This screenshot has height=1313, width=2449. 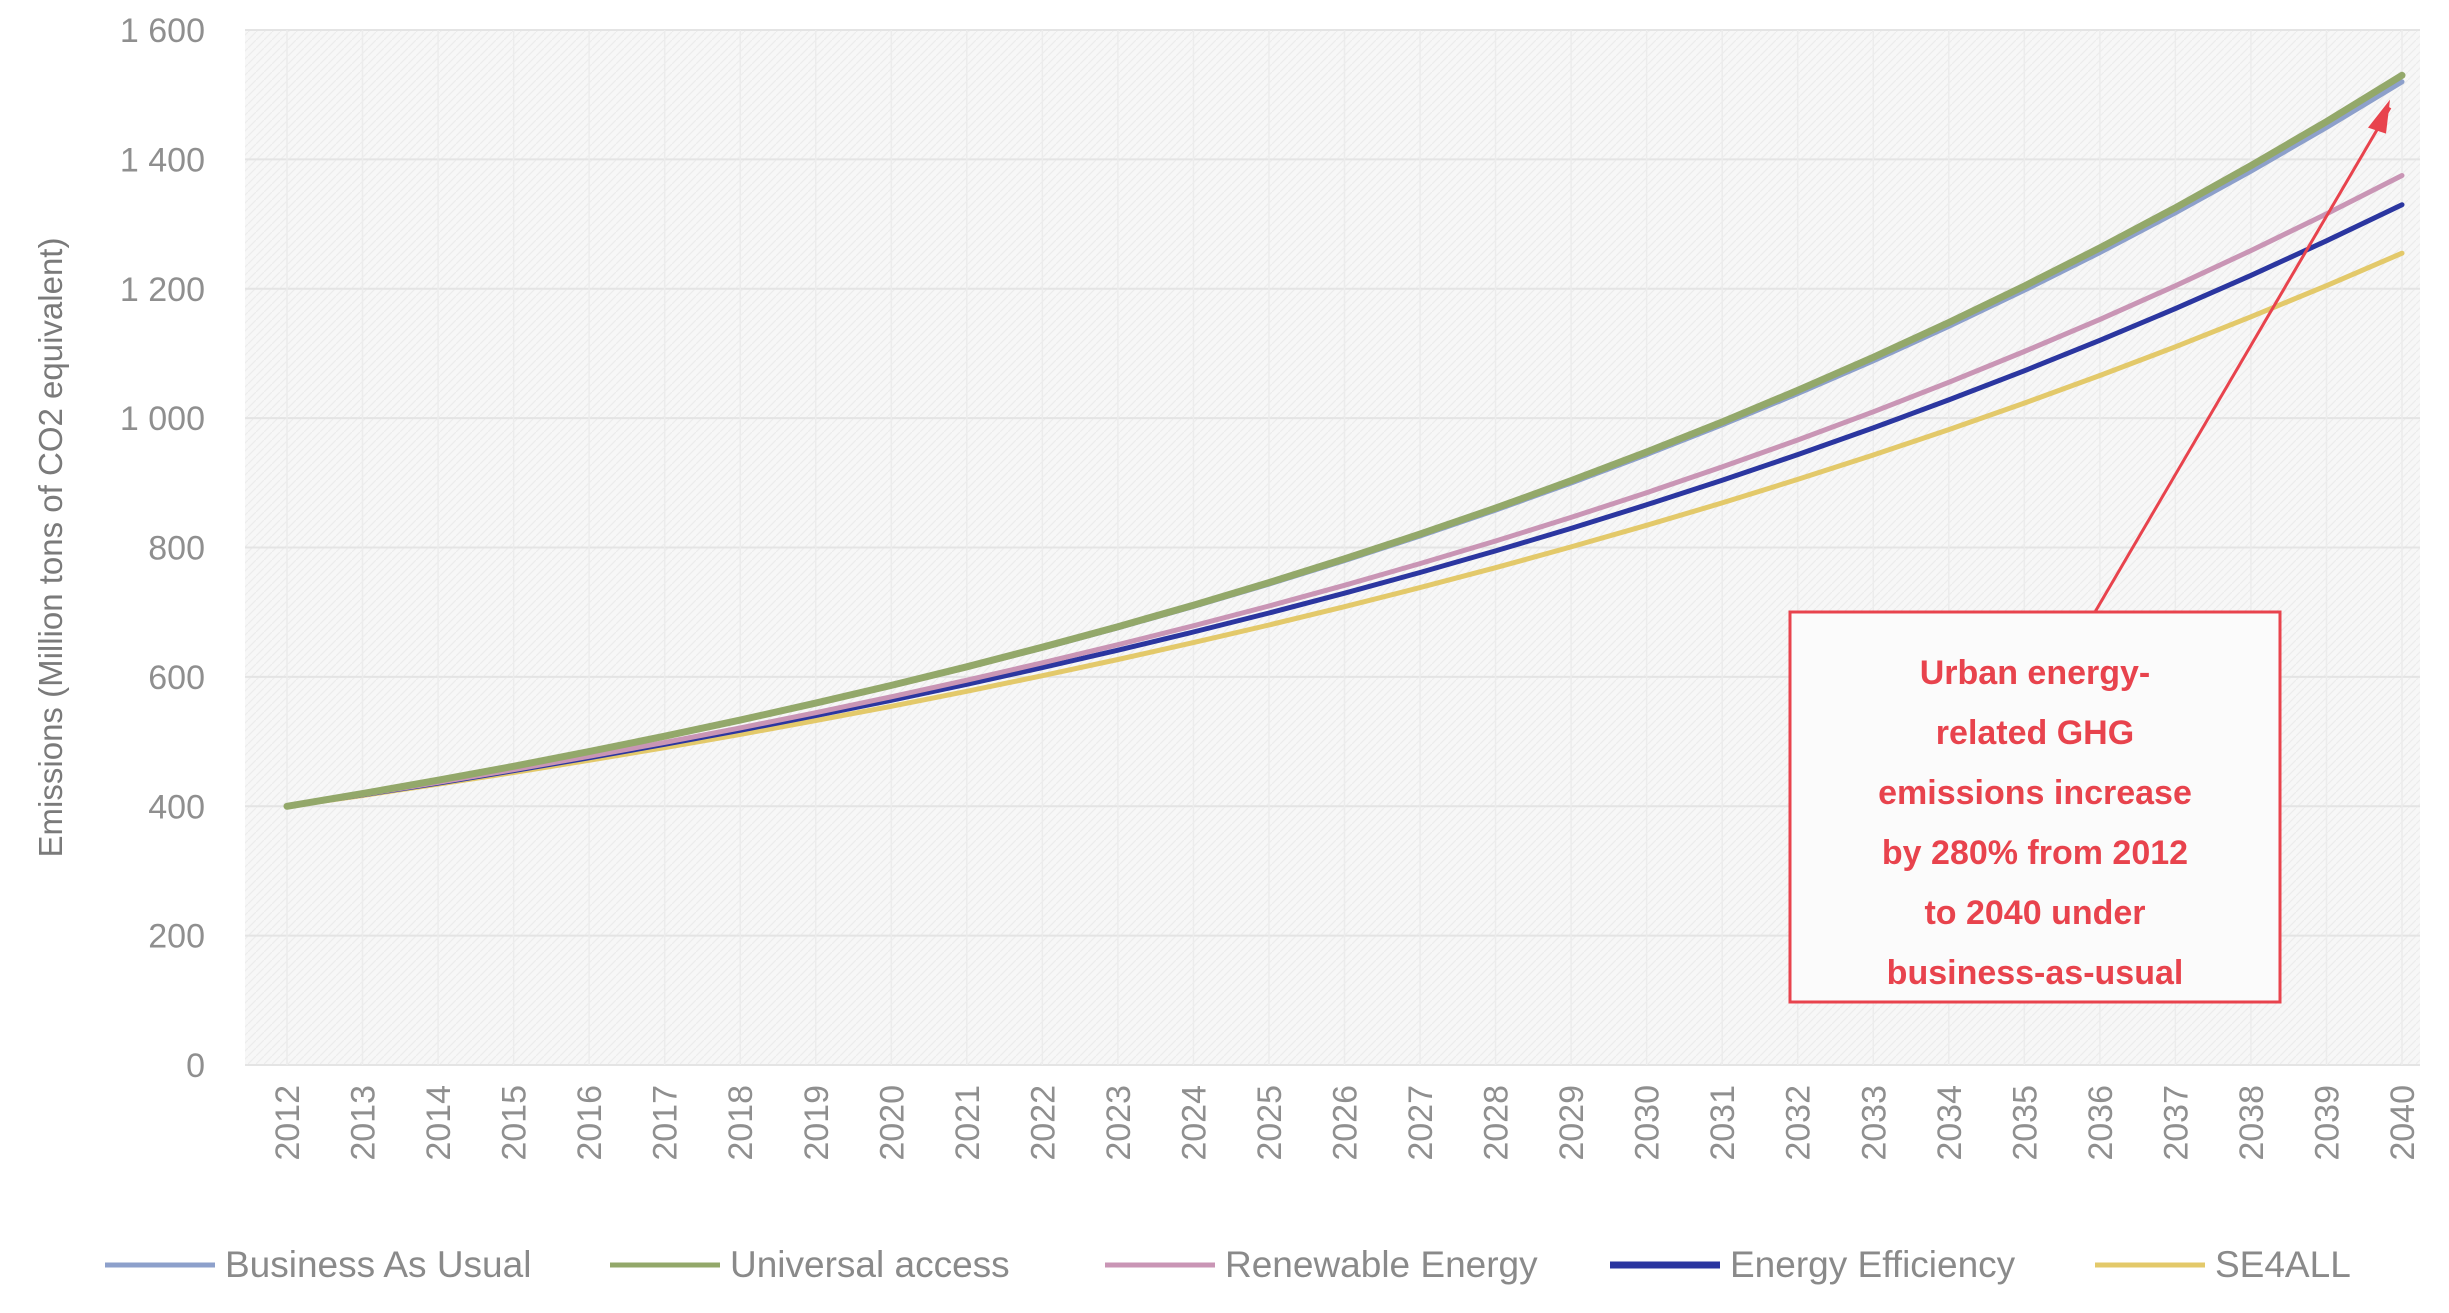 I want to click on x-tick-label: 2014, so click(x=439, y=1123).